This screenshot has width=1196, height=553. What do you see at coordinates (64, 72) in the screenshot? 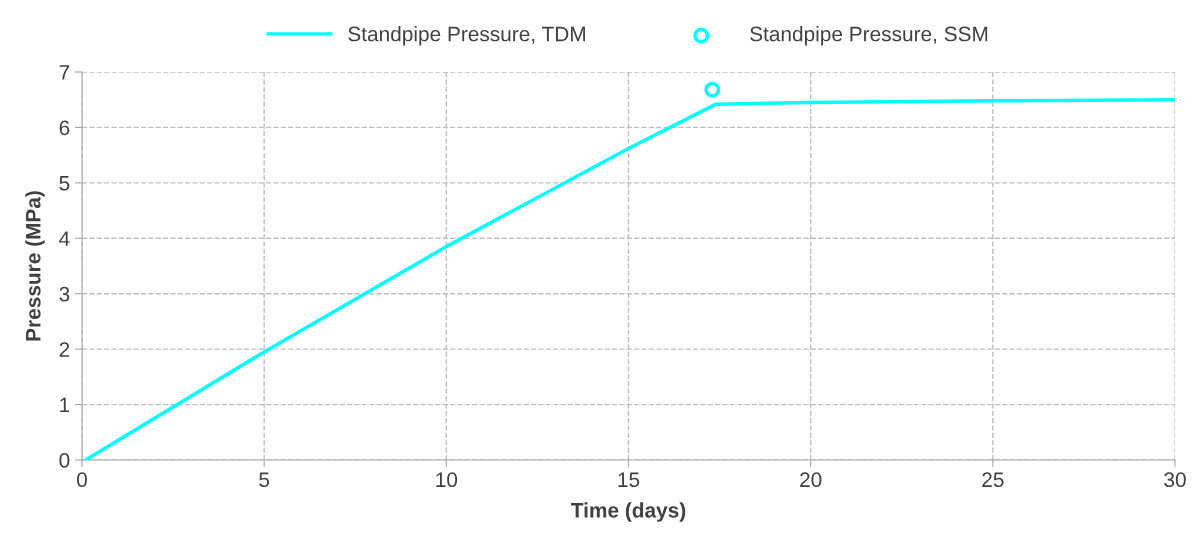
I see `y-tick-label: 7` at bounding box center [64, 72].